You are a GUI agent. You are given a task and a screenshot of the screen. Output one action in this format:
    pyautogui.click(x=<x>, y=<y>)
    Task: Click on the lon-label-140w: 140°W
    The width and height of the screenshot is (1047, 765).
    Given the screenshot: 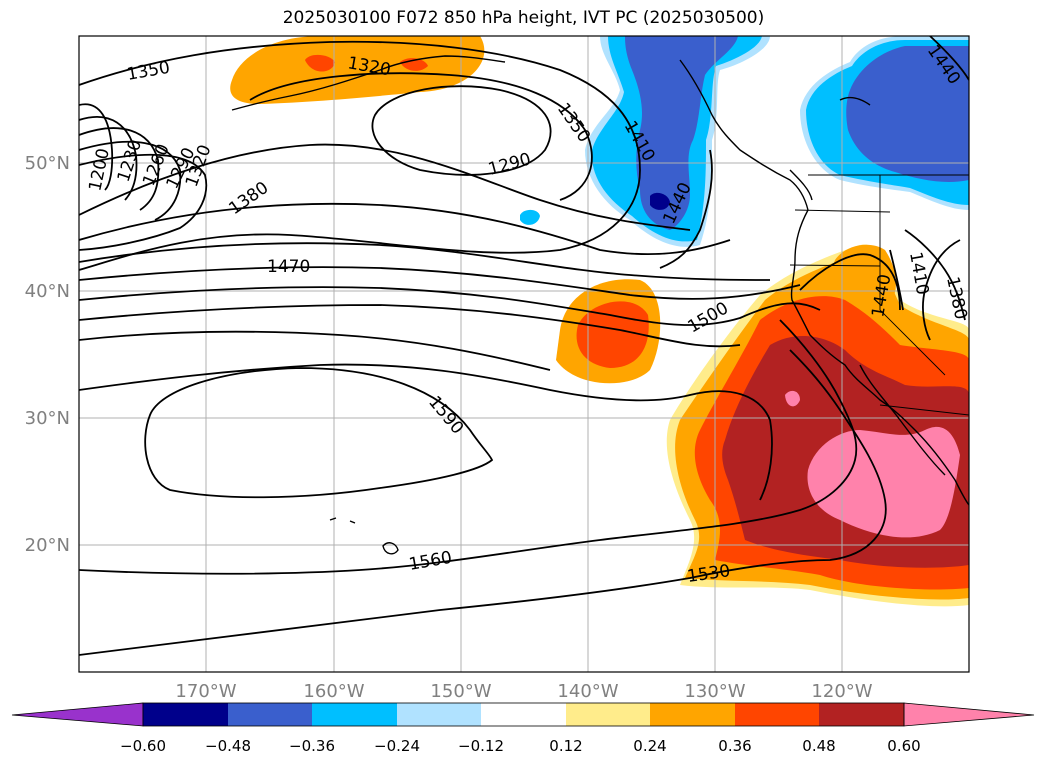 What is the action you would take?
    pyautogui.click(x=587, y=691)
    